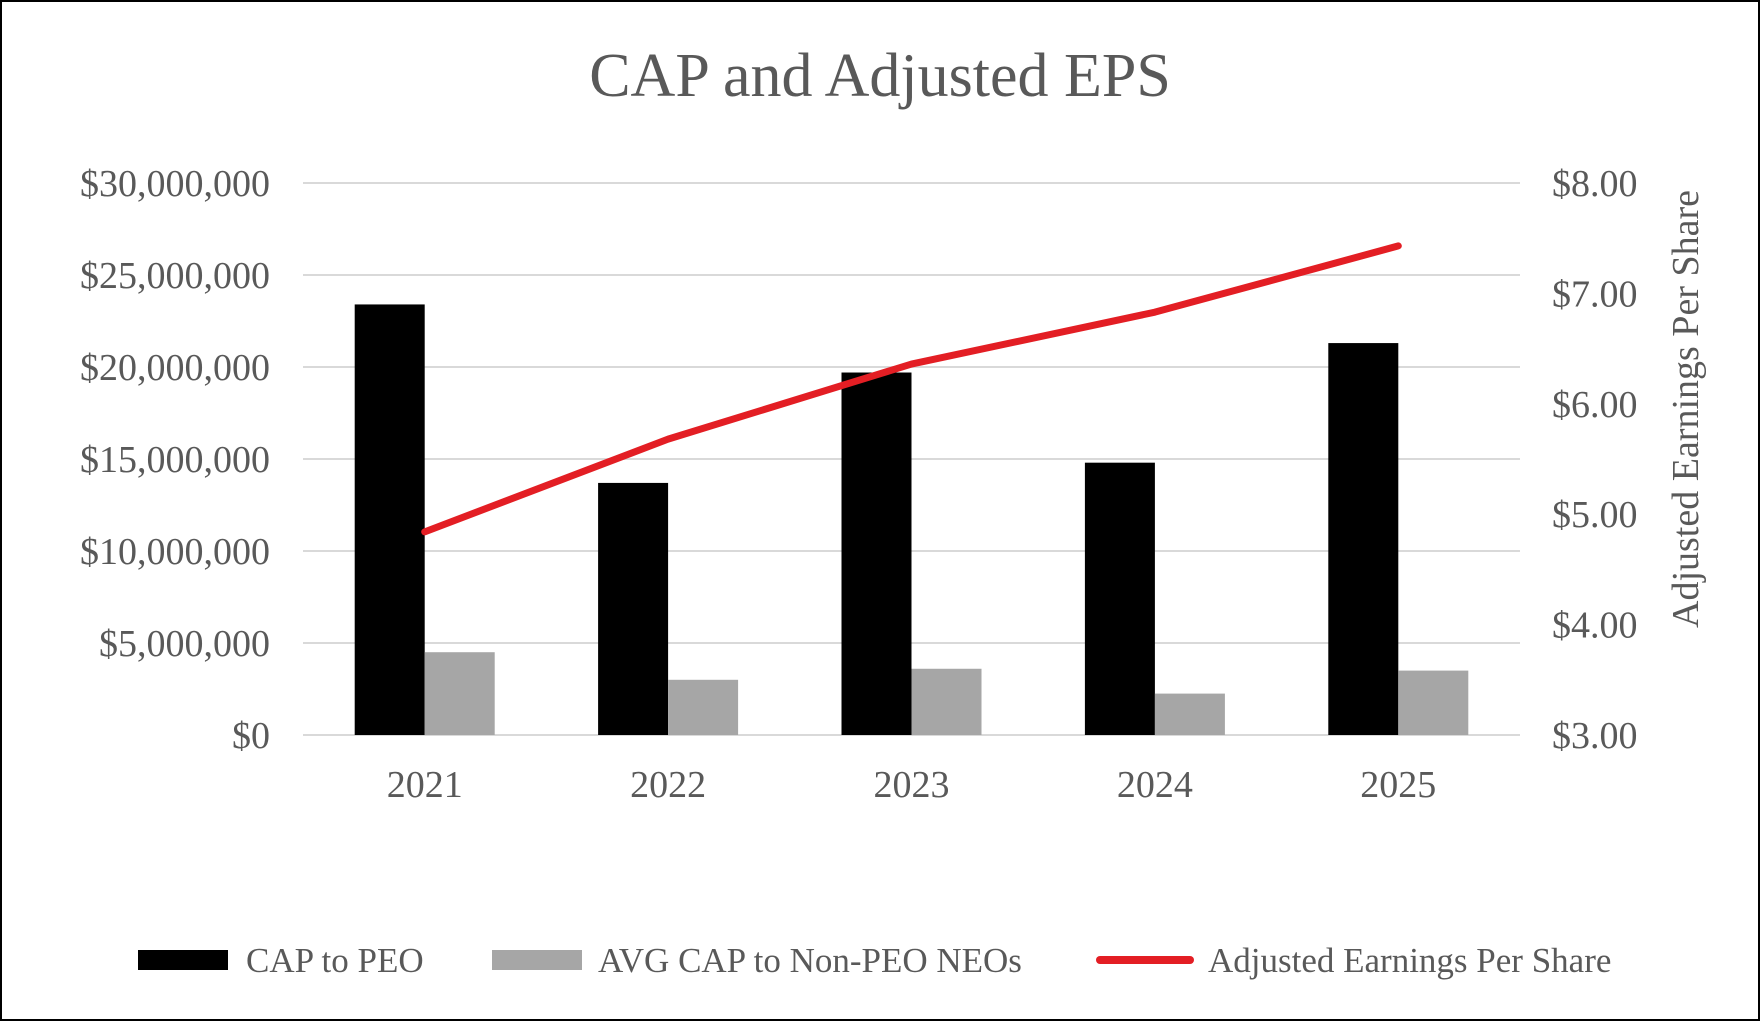  I want to click on left-tick-label: $0, so click(251, 736).